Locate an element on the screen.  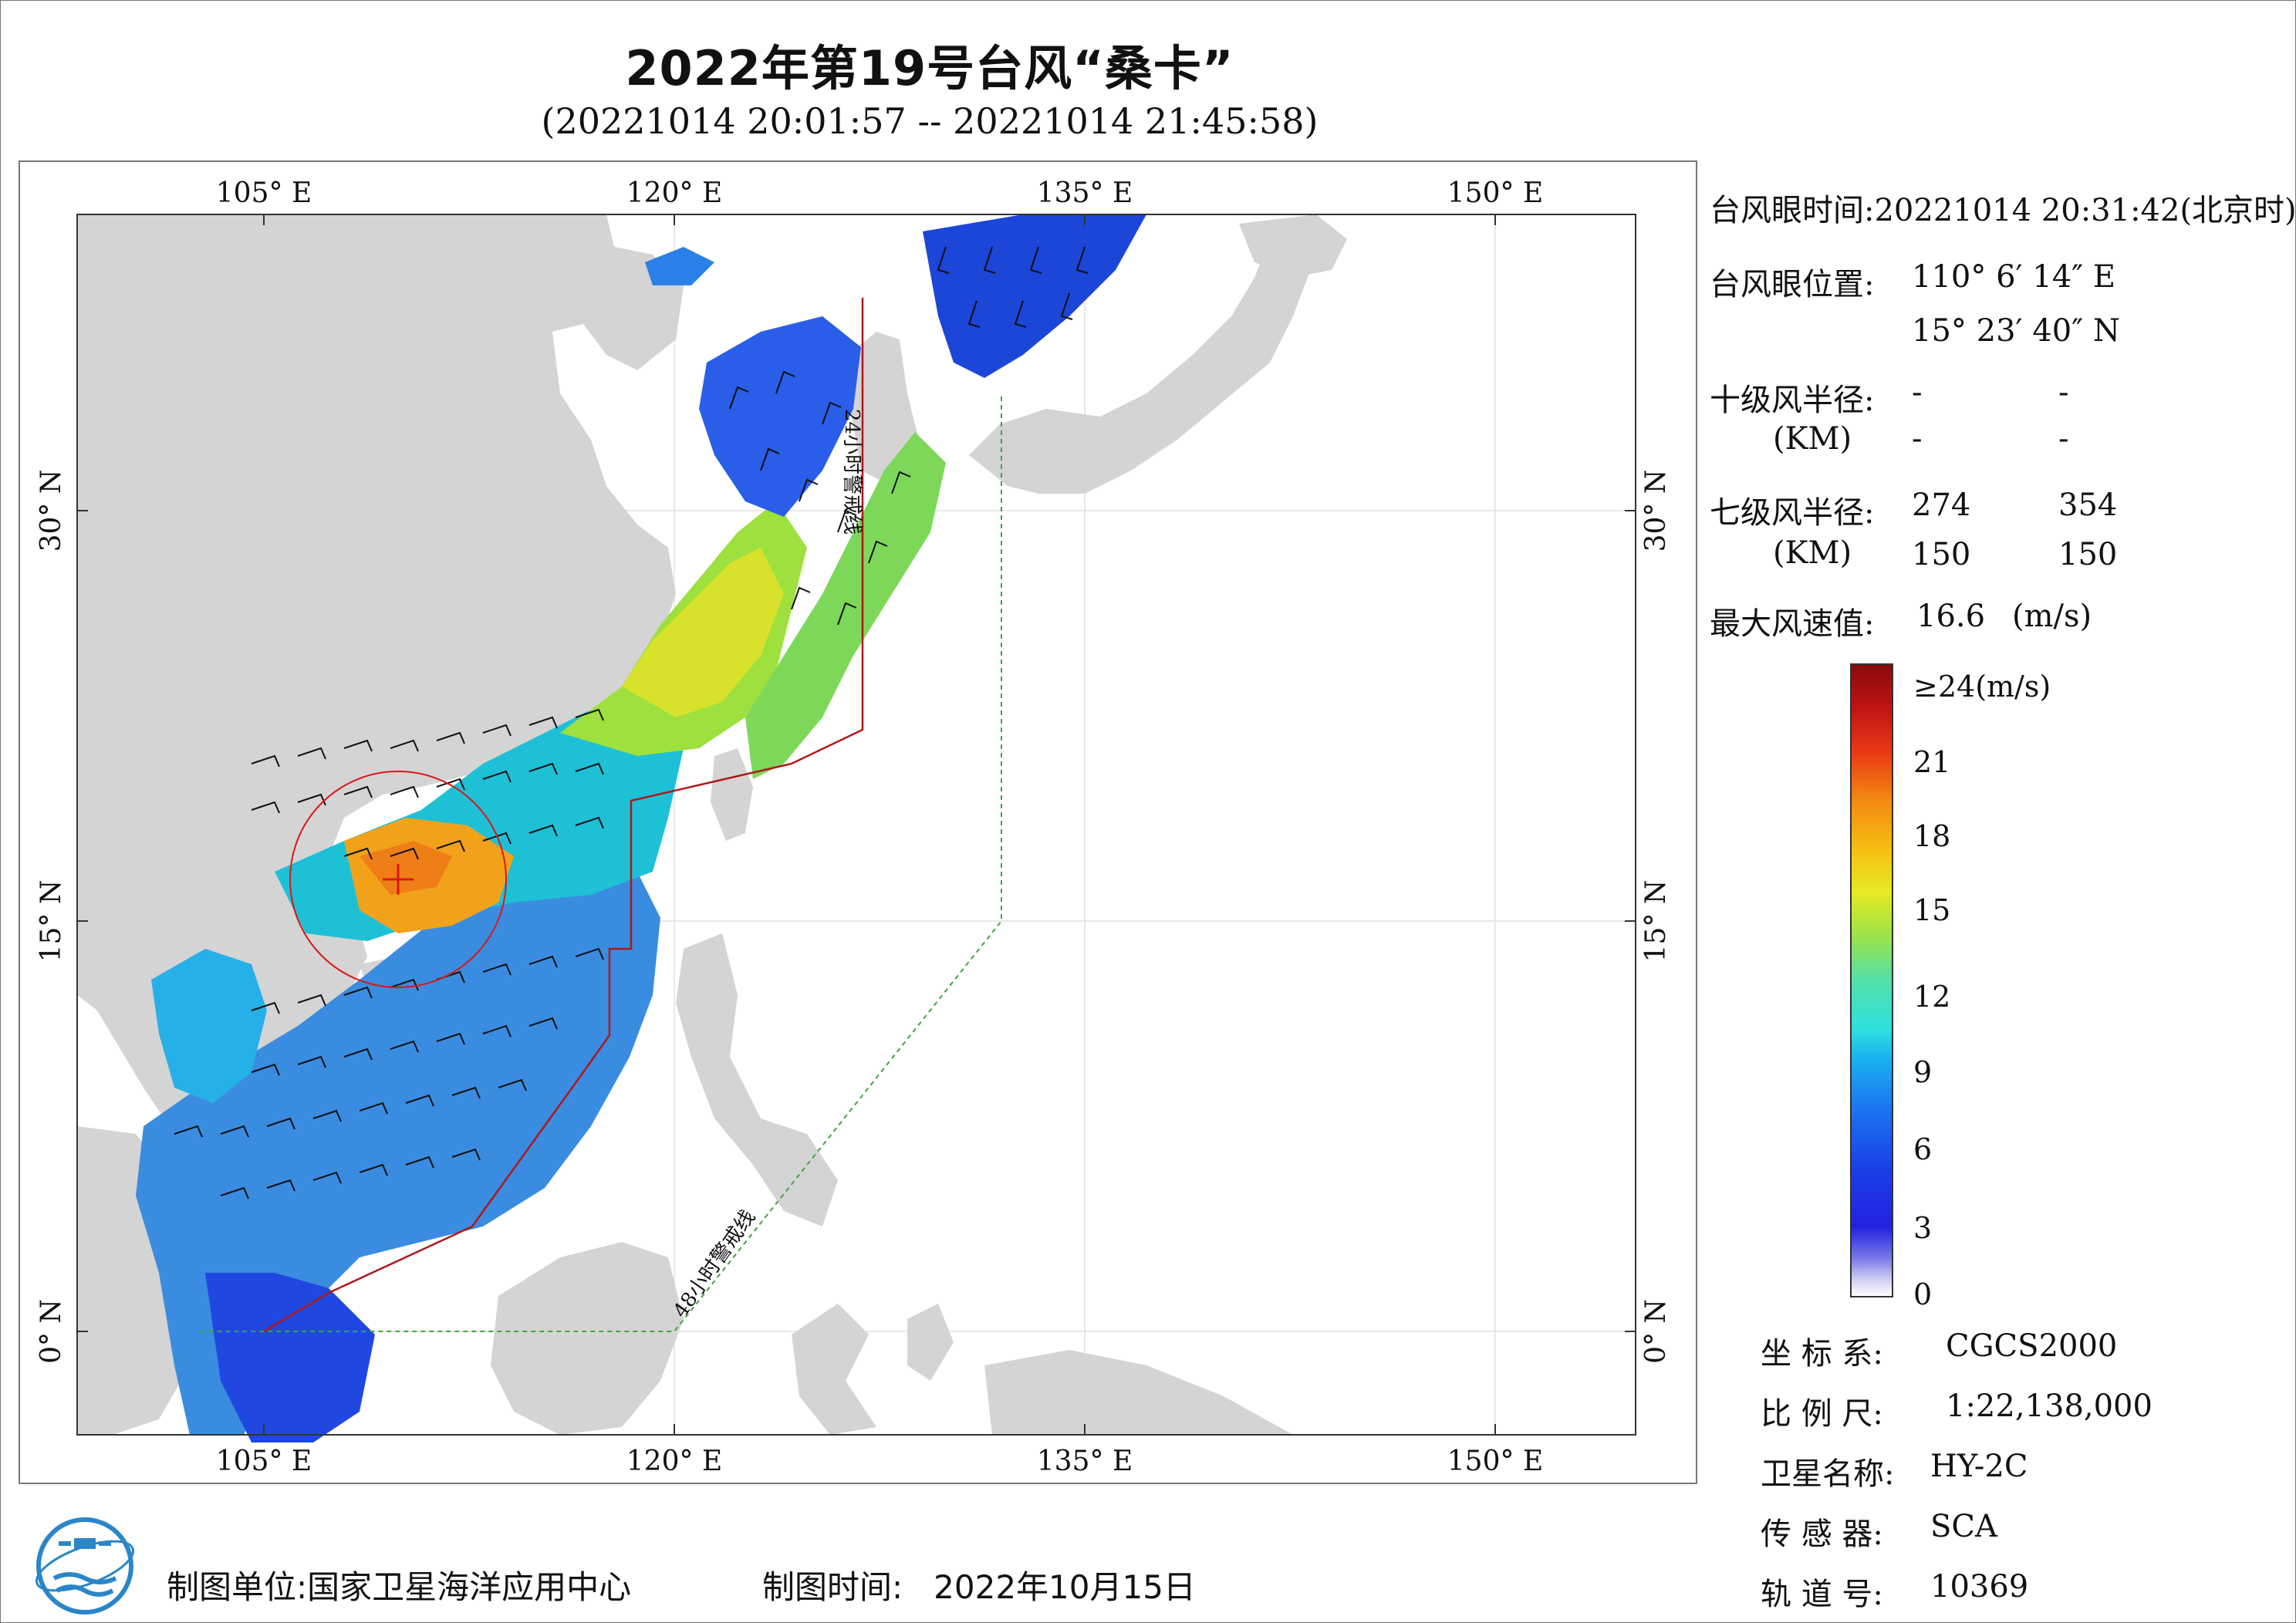
typhoon-eye-icon is located at coordinates (398, 879).